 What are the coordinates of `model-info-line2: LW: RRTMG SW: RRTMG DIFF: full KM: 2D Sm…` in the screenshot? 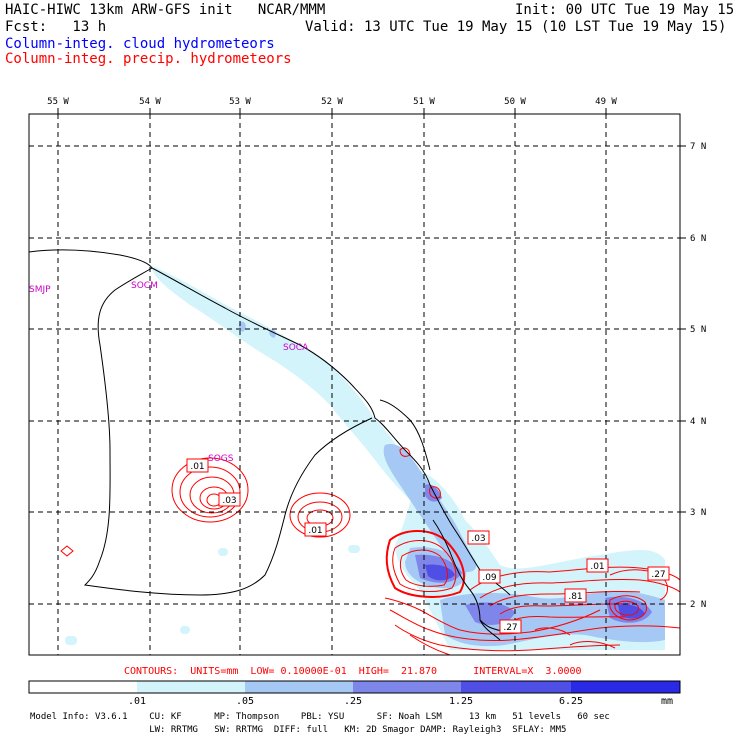 It's located at (298, 730).